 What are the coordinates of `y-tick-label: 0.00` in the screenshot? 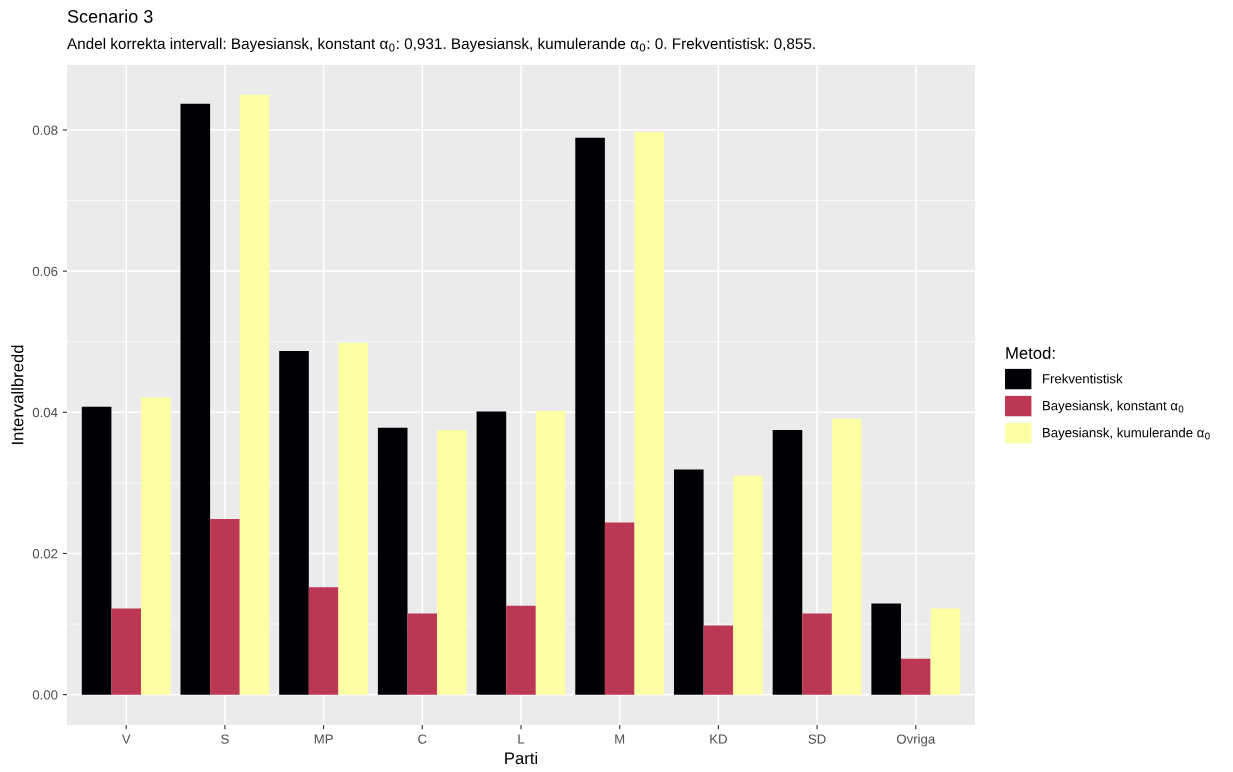 It's located at (45, 695).